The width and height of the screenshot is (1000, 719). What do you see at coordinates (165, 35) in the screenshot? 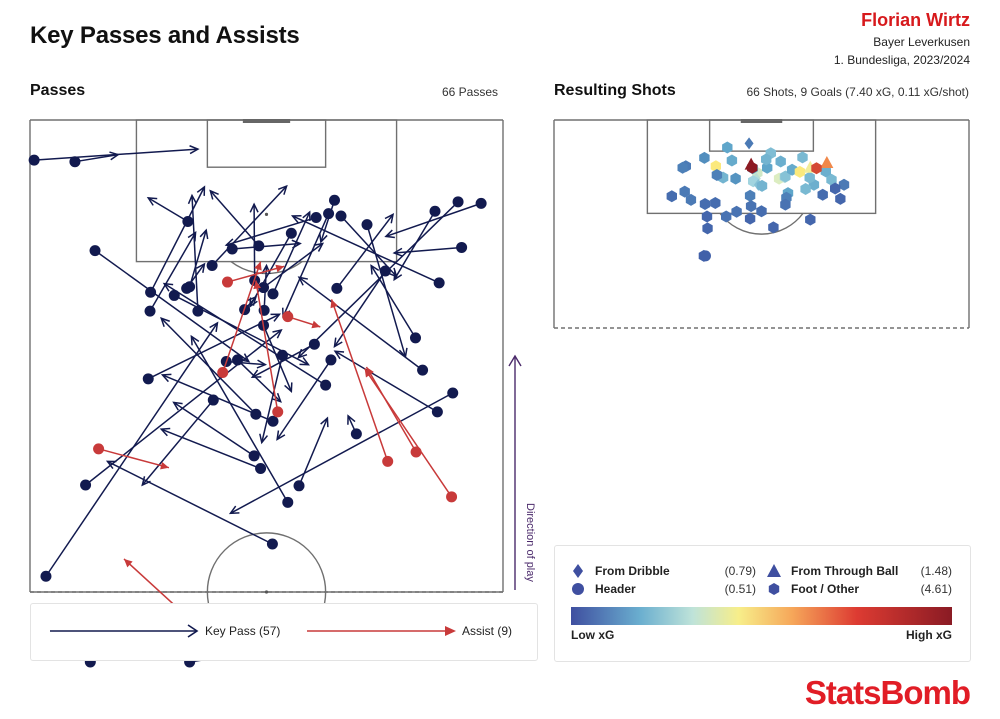
I see `chart-title: Key Passes and Assists` at bounding box center [165, 35].